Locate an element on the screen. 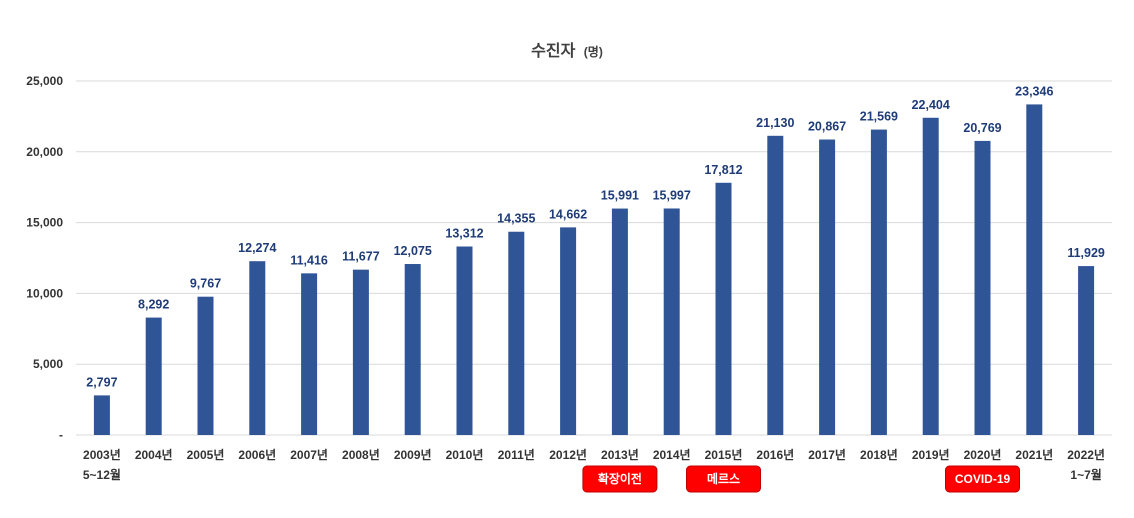 This screenshot has height=518, width=1134. x-tick-label: 2012년 is located at coordinates (568, 455).